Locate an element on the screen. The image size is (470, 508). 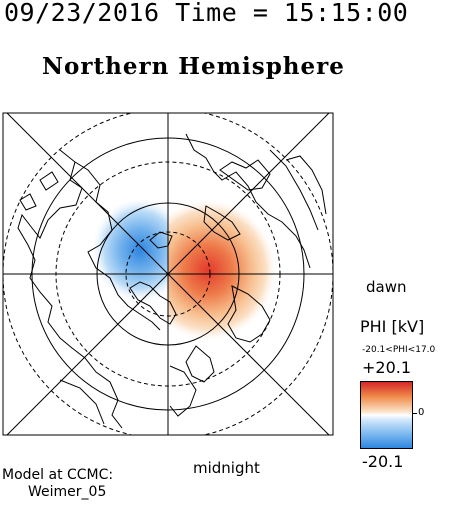
colorbar-zero-label: 0 is located at coordinates (421, 412).